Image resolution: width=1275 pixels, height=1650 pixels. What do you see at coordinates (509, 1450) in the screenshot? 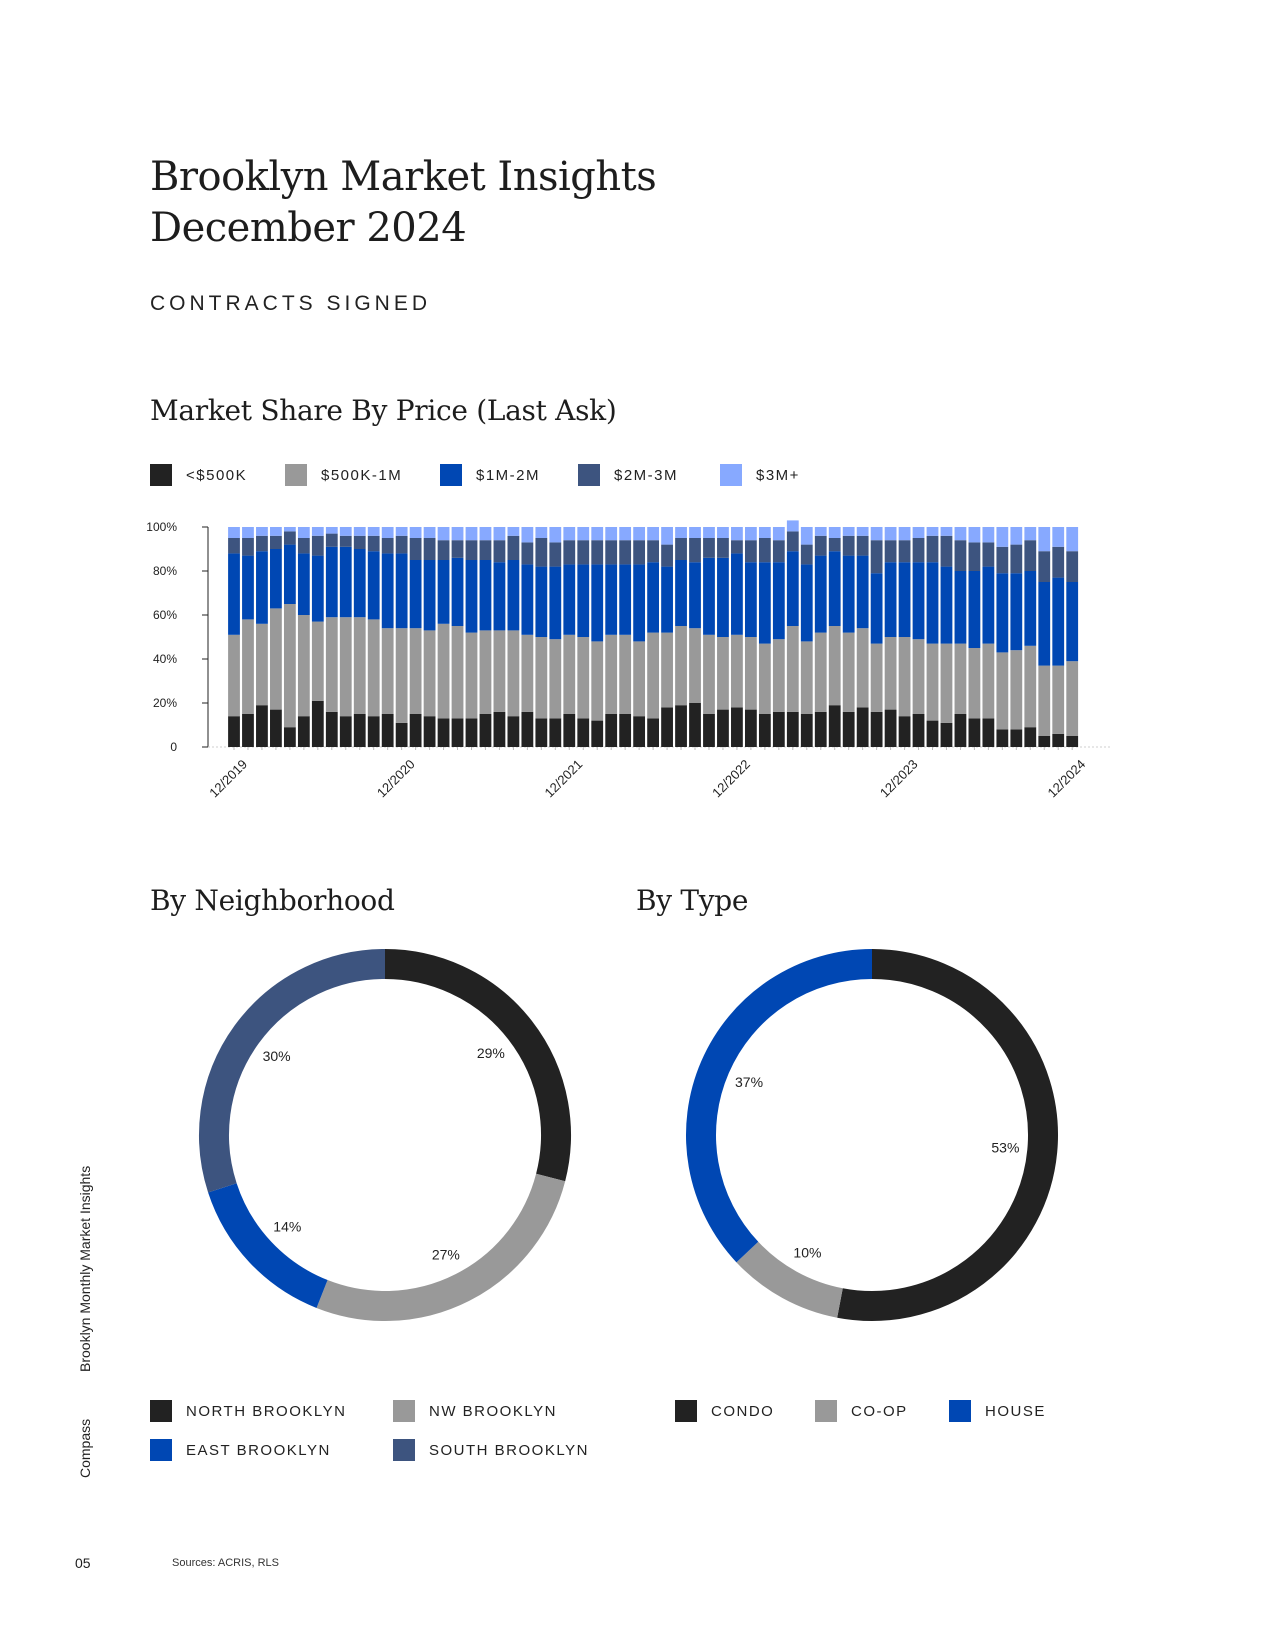
I see `legend-label: SOUTH BROOKLYN` at bounding box center [509, 1450].